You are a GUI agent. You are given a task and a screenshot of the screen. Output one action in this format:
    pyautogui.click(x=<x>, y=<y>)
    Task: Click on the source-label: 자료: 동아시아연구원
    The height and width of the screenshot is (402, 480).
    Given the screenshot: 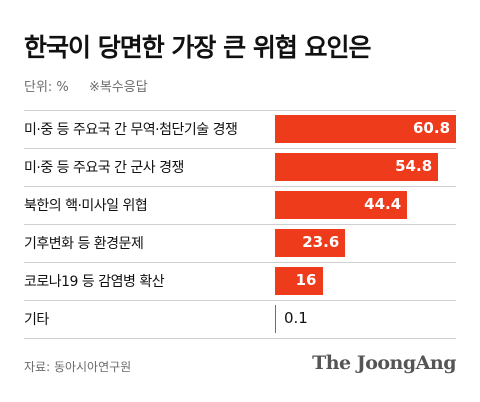 What is the action you would take?
    pyautogui.click(x=78, y=367)
    